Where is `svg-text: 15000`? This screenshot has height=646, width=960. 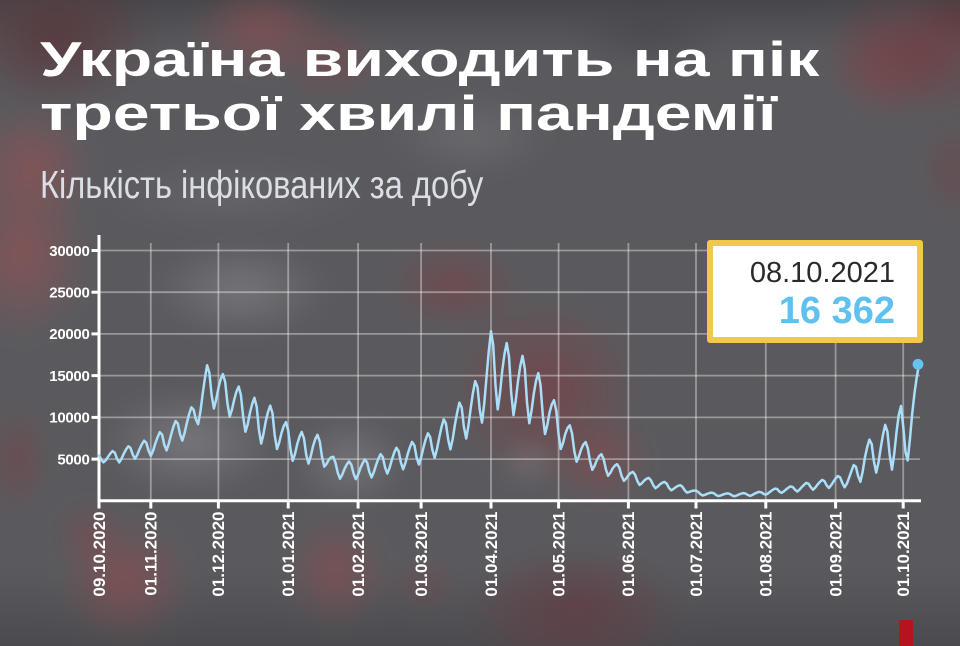 svg-text: 15000 is located at coordinates (69, 376).